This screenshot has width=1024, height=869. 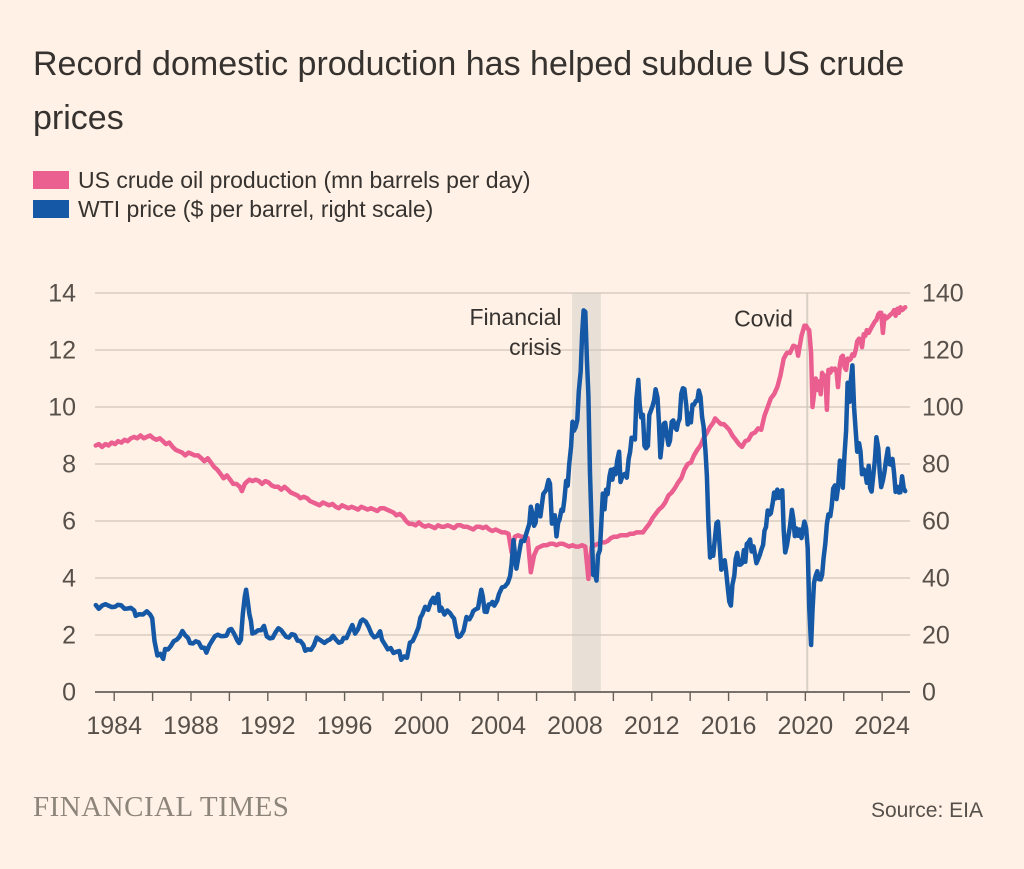 I want to click on y-axis-label-left: 0, so click(x=69, y=693).